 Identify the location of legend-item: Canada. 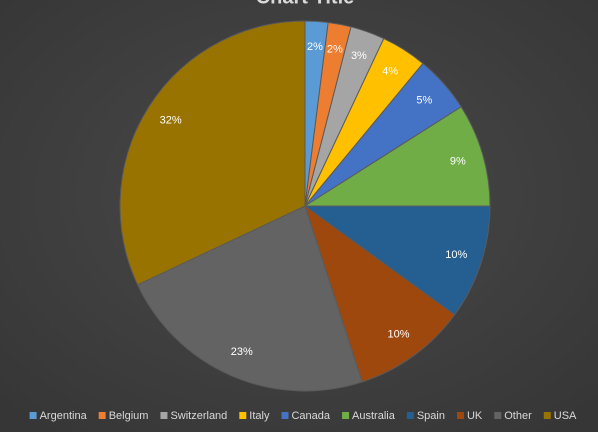
(306, 416).